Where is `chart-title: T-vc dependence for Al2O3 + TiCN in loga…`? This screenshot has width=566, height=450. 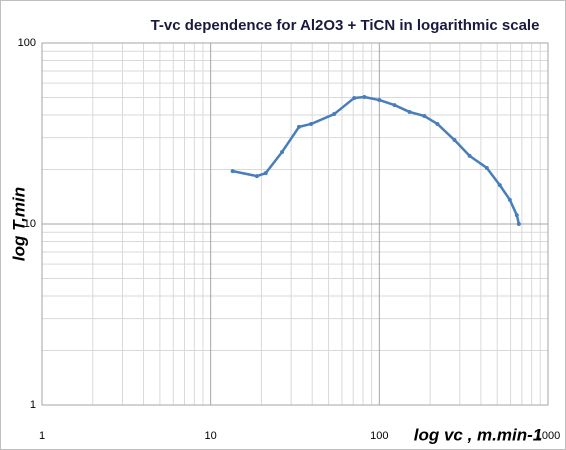 chart-title: T-vc dependence for Al2O3 + TiCN in loga… is located at coordinates (345, 25).